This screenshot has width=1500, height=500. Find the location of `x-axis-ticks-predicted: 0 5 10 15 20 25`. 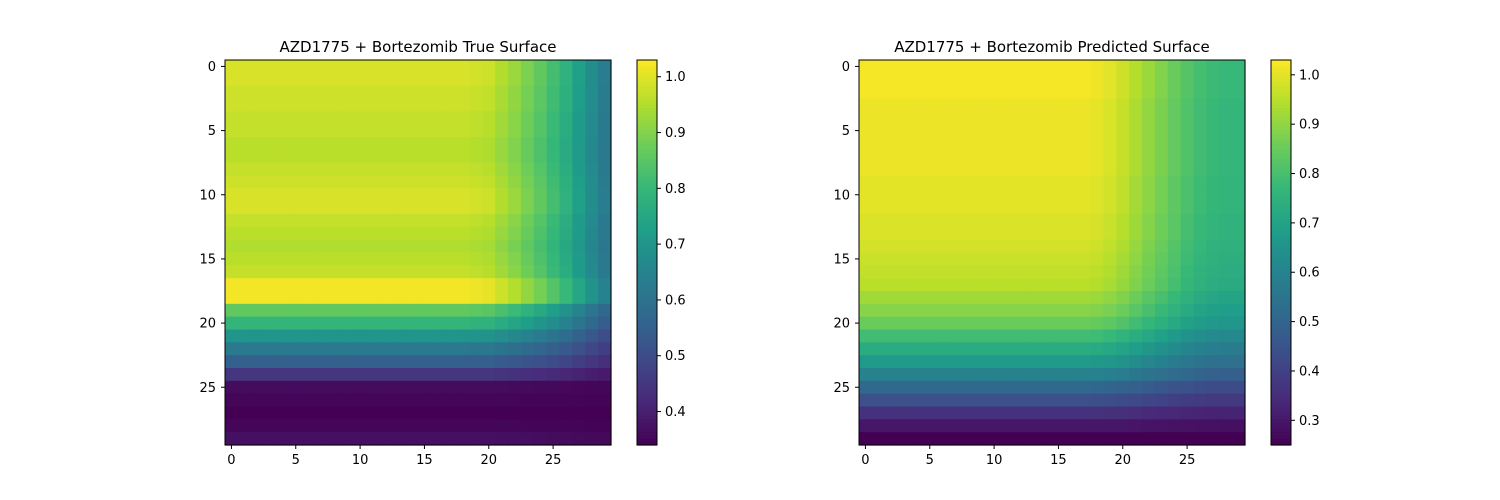

x-axis-ticks-predicted: 0 5 10 15 20 25 is located at coordinates (1028, 456).